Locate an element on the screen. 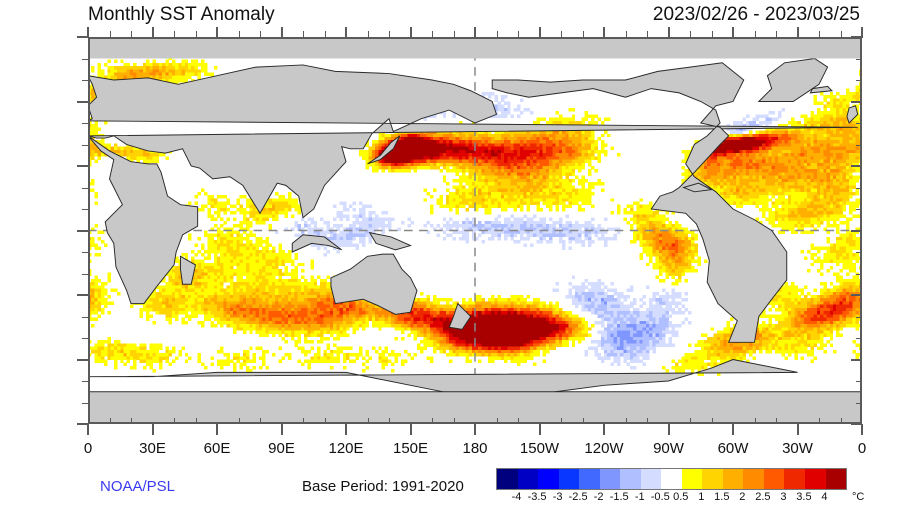 Image resolution: width=900 pixels, height=507 pixels. colorbar-tick-label: 3.5 is located at coordinates (804, 497).